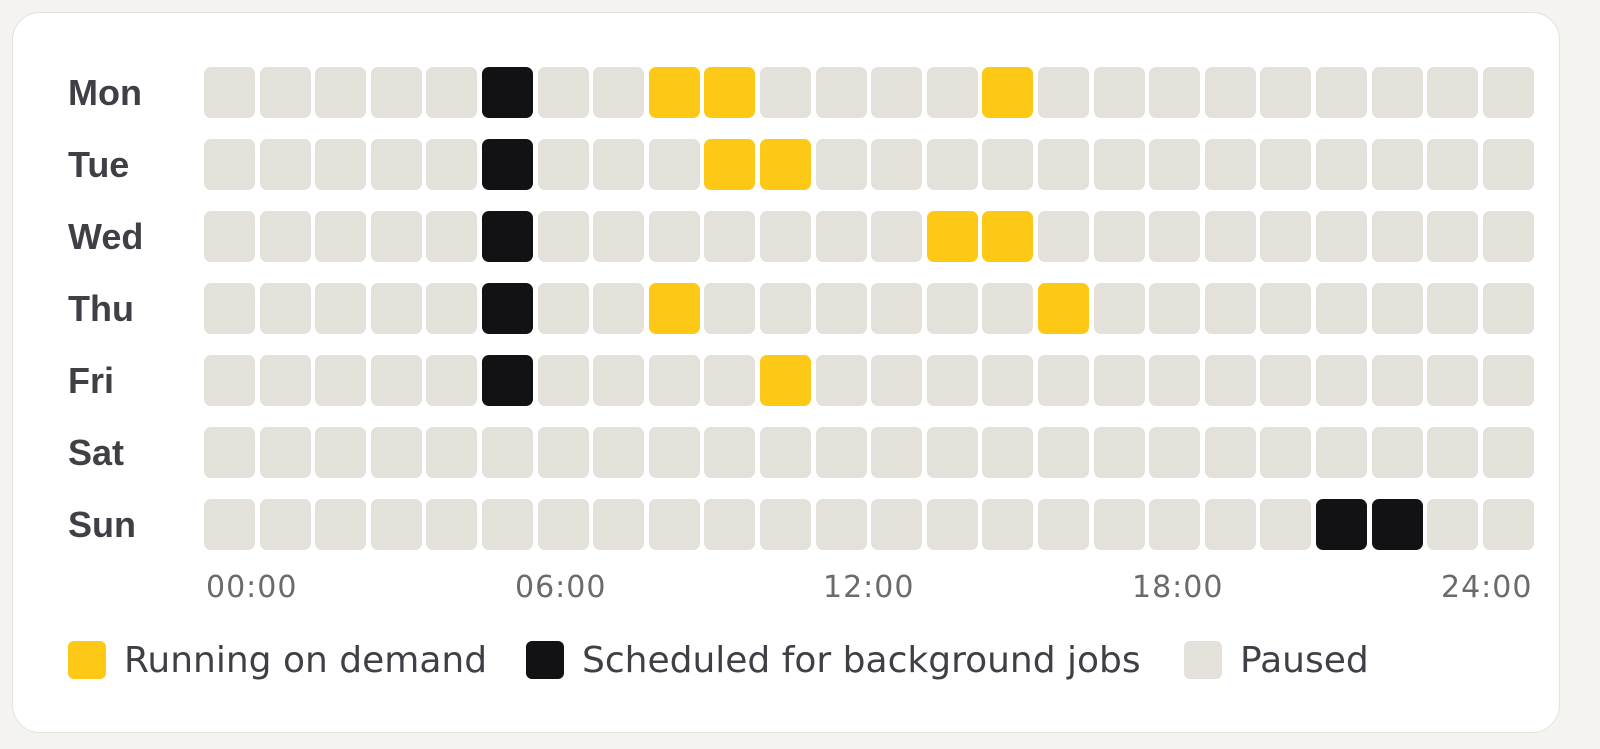 The image size is (1600, 749). Describe the element at coordinates (102, 524) in the screenshot. I see `day-label-sun: Sun` at that location.